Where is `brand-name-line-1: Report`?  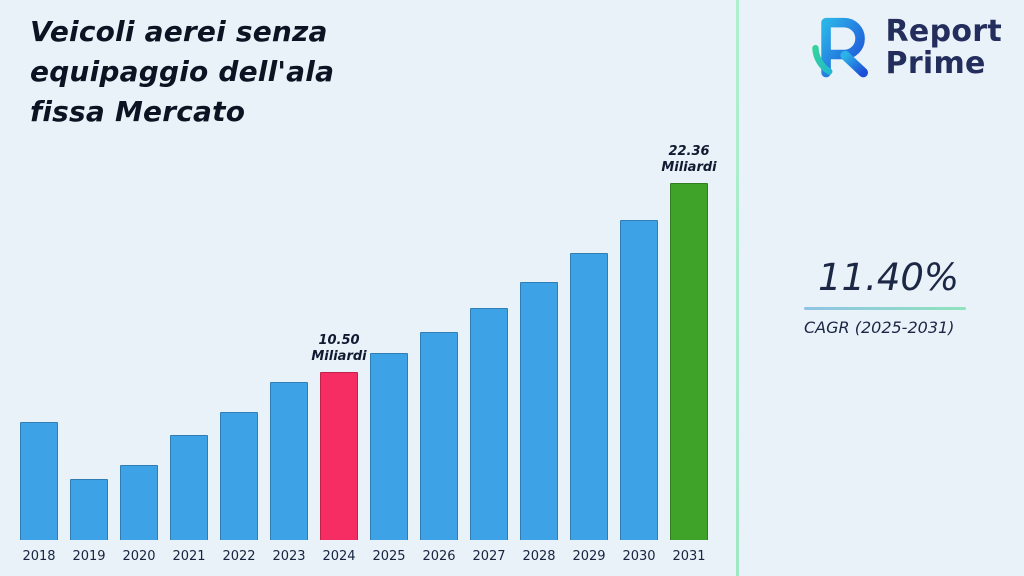
brand-name-line-1: Report is located at coordinates (943, 31).